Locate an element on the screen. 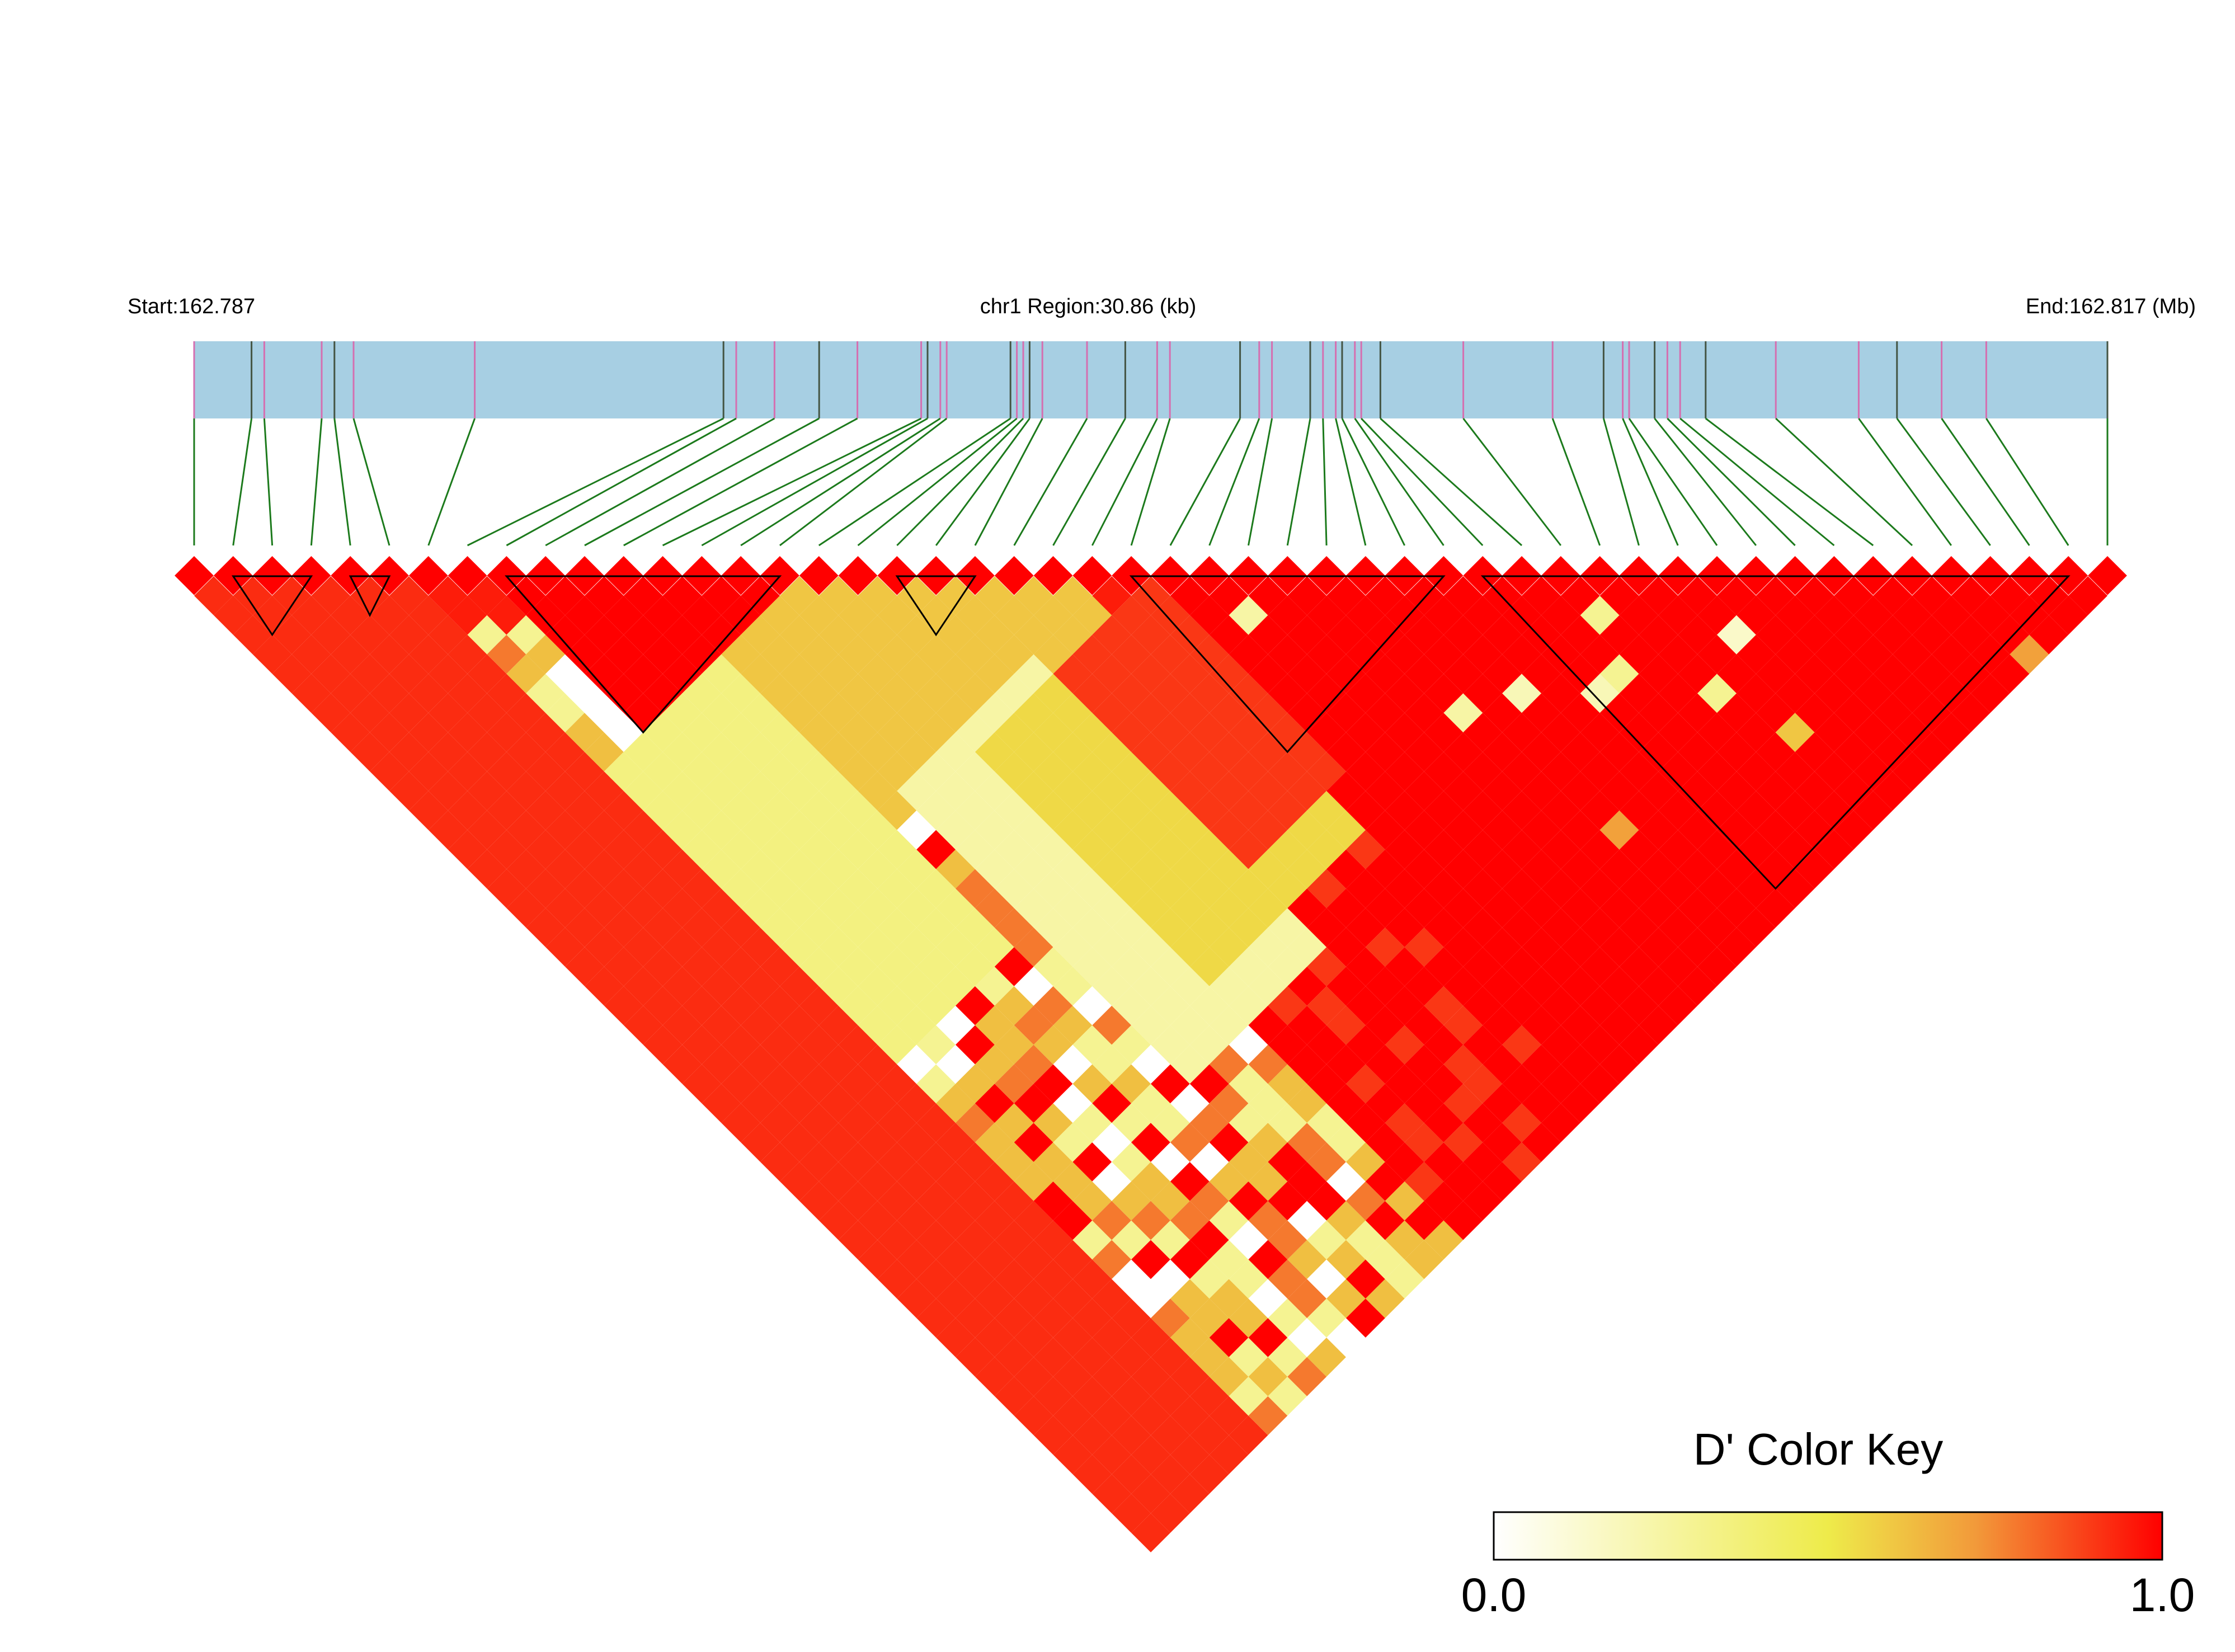 This screenshot has width=2235, height=1652. snp-markers is located at coordinates (1151, 575).